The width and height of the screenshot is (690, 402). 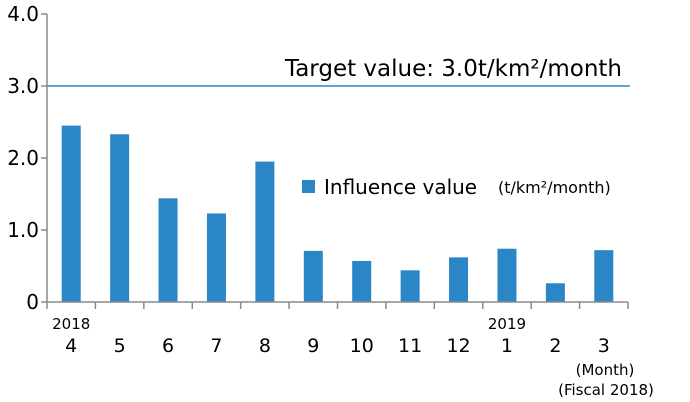 What do you see at coordinates (410, 346) in the screenshot?
I see `x-tick-label: 11` at bounding box center [410, 346].